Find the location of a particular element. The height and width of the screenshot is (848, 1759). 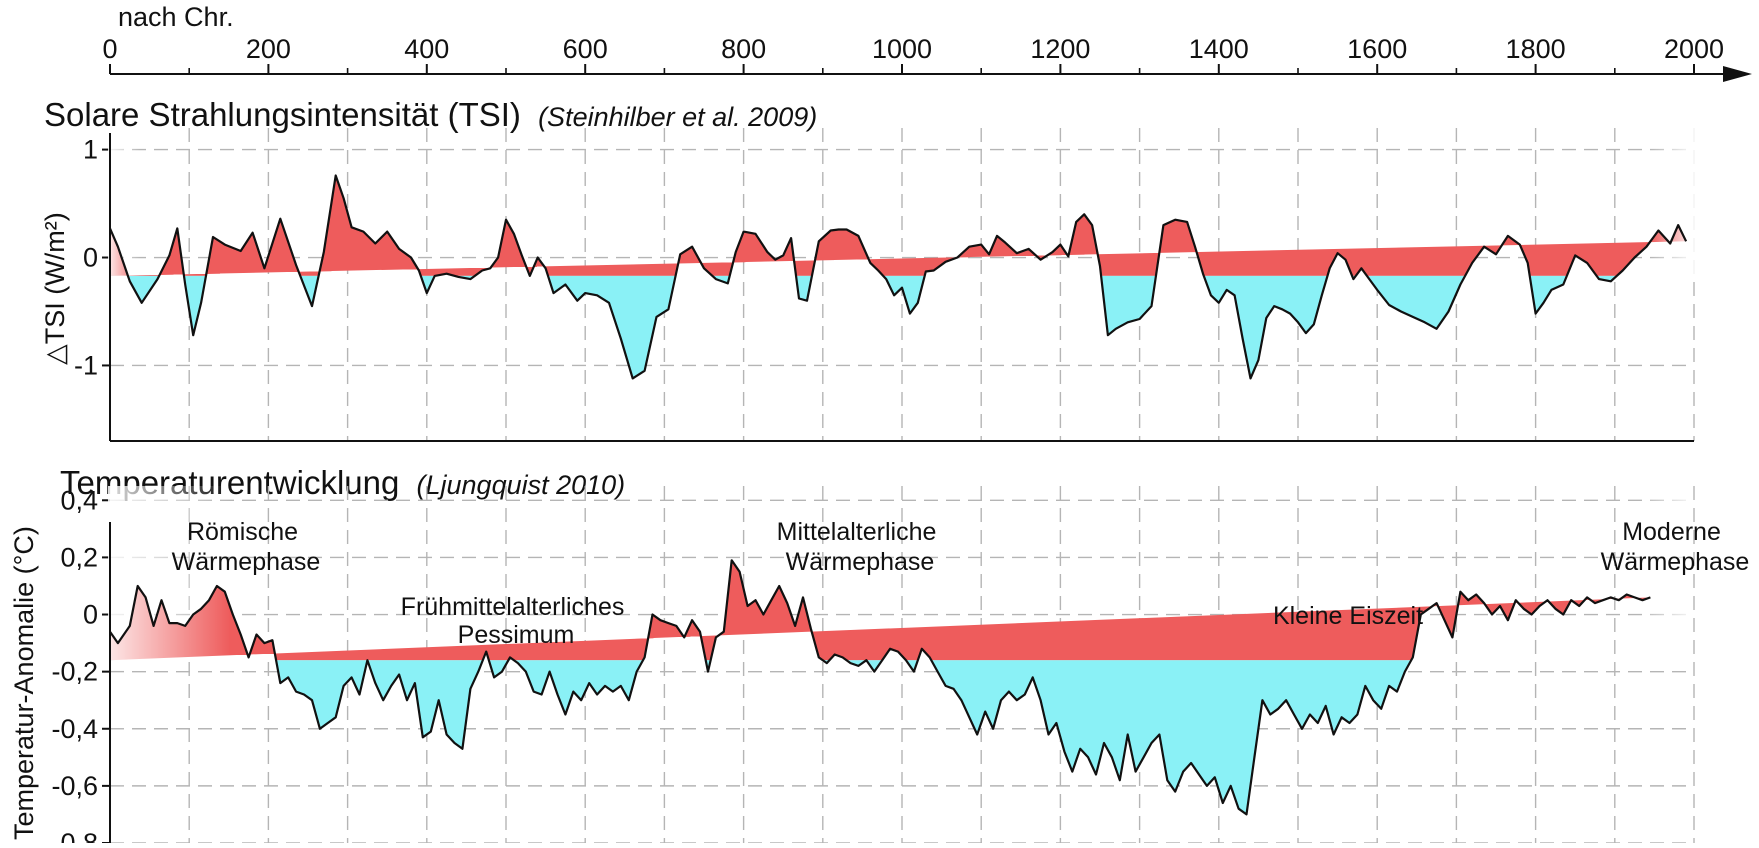

y-tick-label: 1 is located at coordinates (90, 150).